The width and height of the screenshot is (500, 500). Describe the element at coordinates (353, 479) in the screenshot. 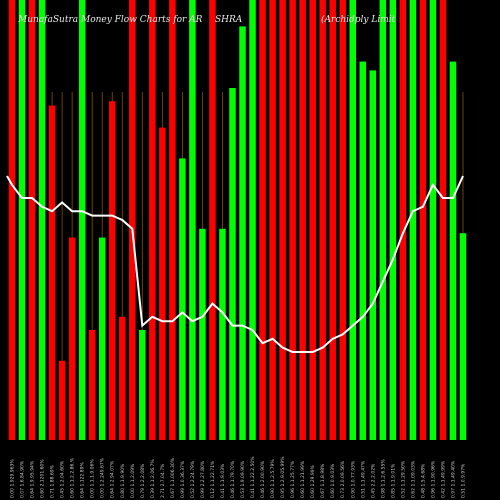

I see `x-tick-label: 0.90 1.0.77.93%` at that location.